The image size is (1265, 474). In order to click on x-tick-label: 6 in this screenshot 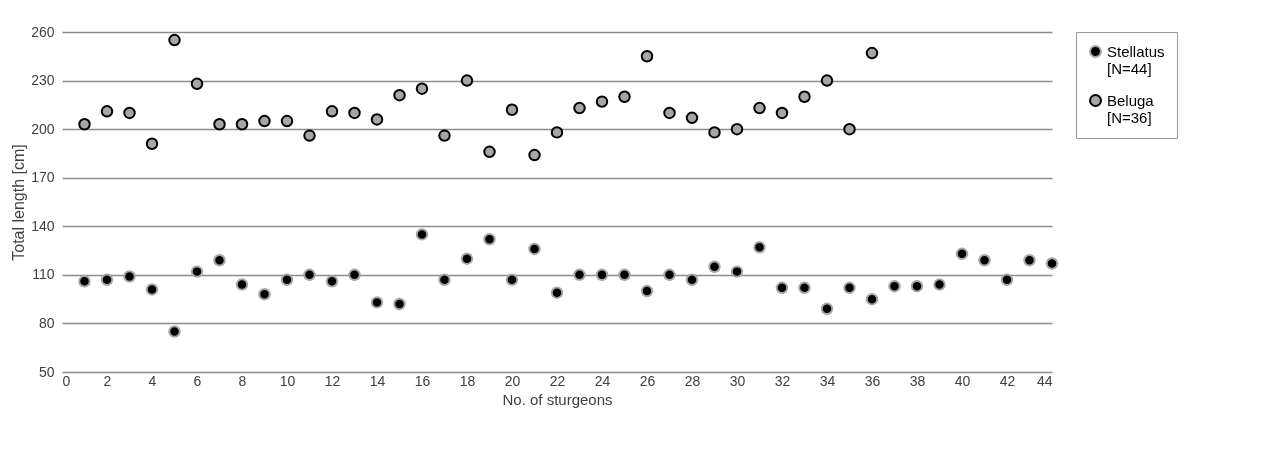, I will do `click(197, 380)`.